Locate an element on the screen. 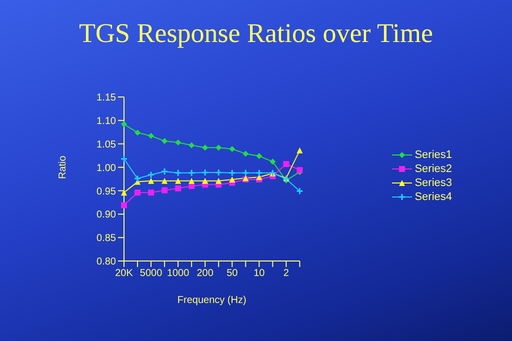 This screenshot has height=341, width=512. x-tick-label: 10 is located at coordinates (260, 274).